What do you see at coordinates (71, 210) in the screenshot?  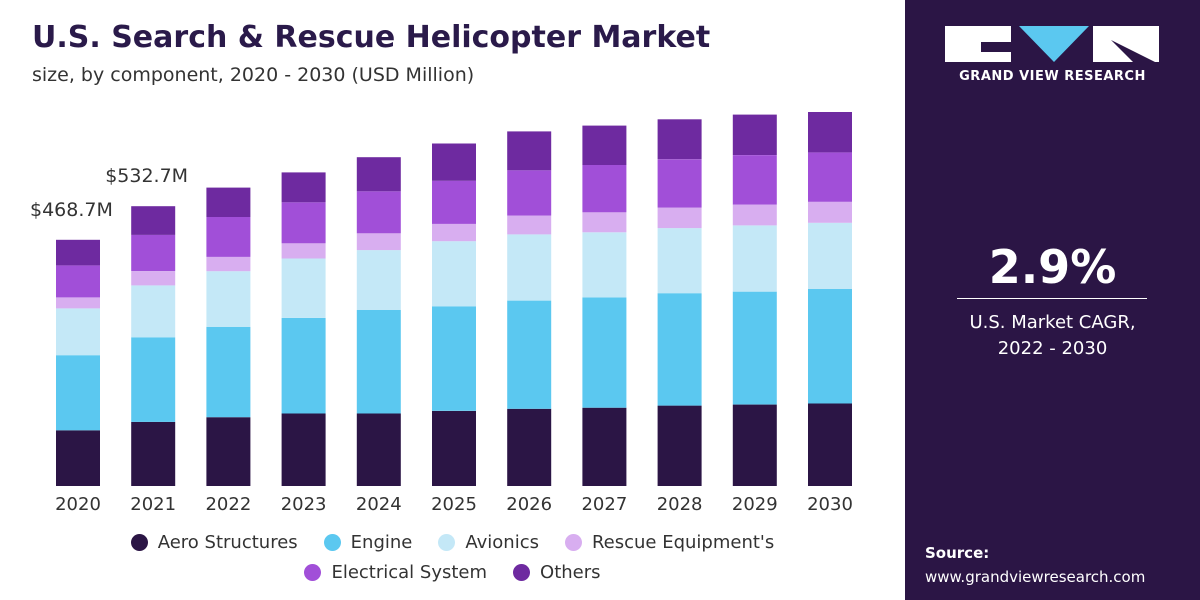 I see `data-label-2020: $468.7M` at bounding box center [71, 210].